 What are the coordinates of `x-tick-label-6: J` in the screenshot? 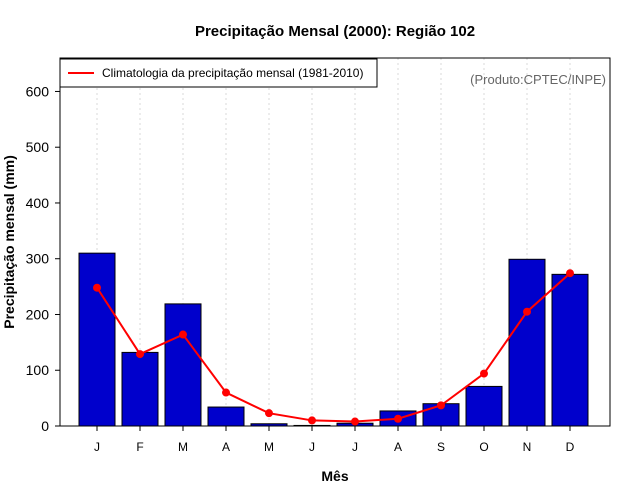 It's located at (312, 447).